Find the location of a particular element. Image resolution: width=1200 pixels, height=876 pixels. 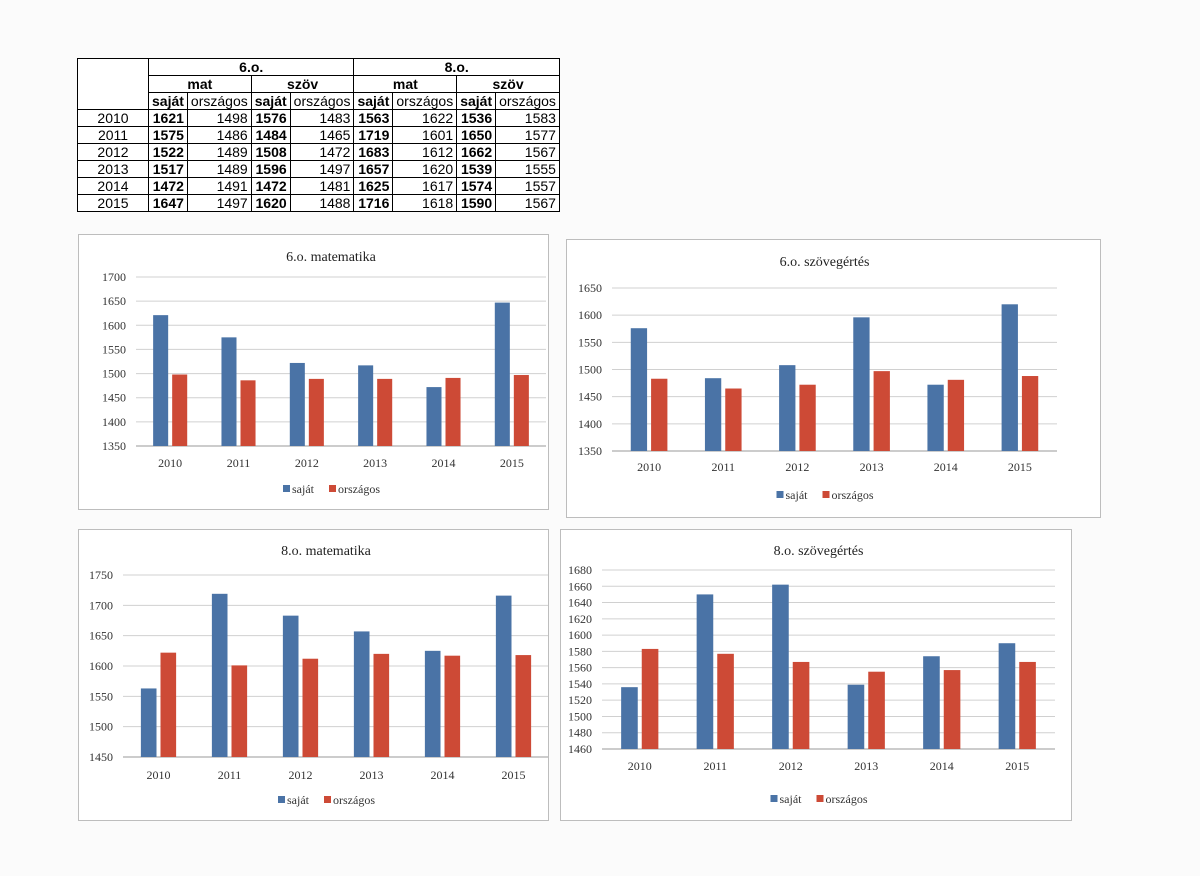

value-cell-sajat: 1716 is located at coordinates (373, 203).